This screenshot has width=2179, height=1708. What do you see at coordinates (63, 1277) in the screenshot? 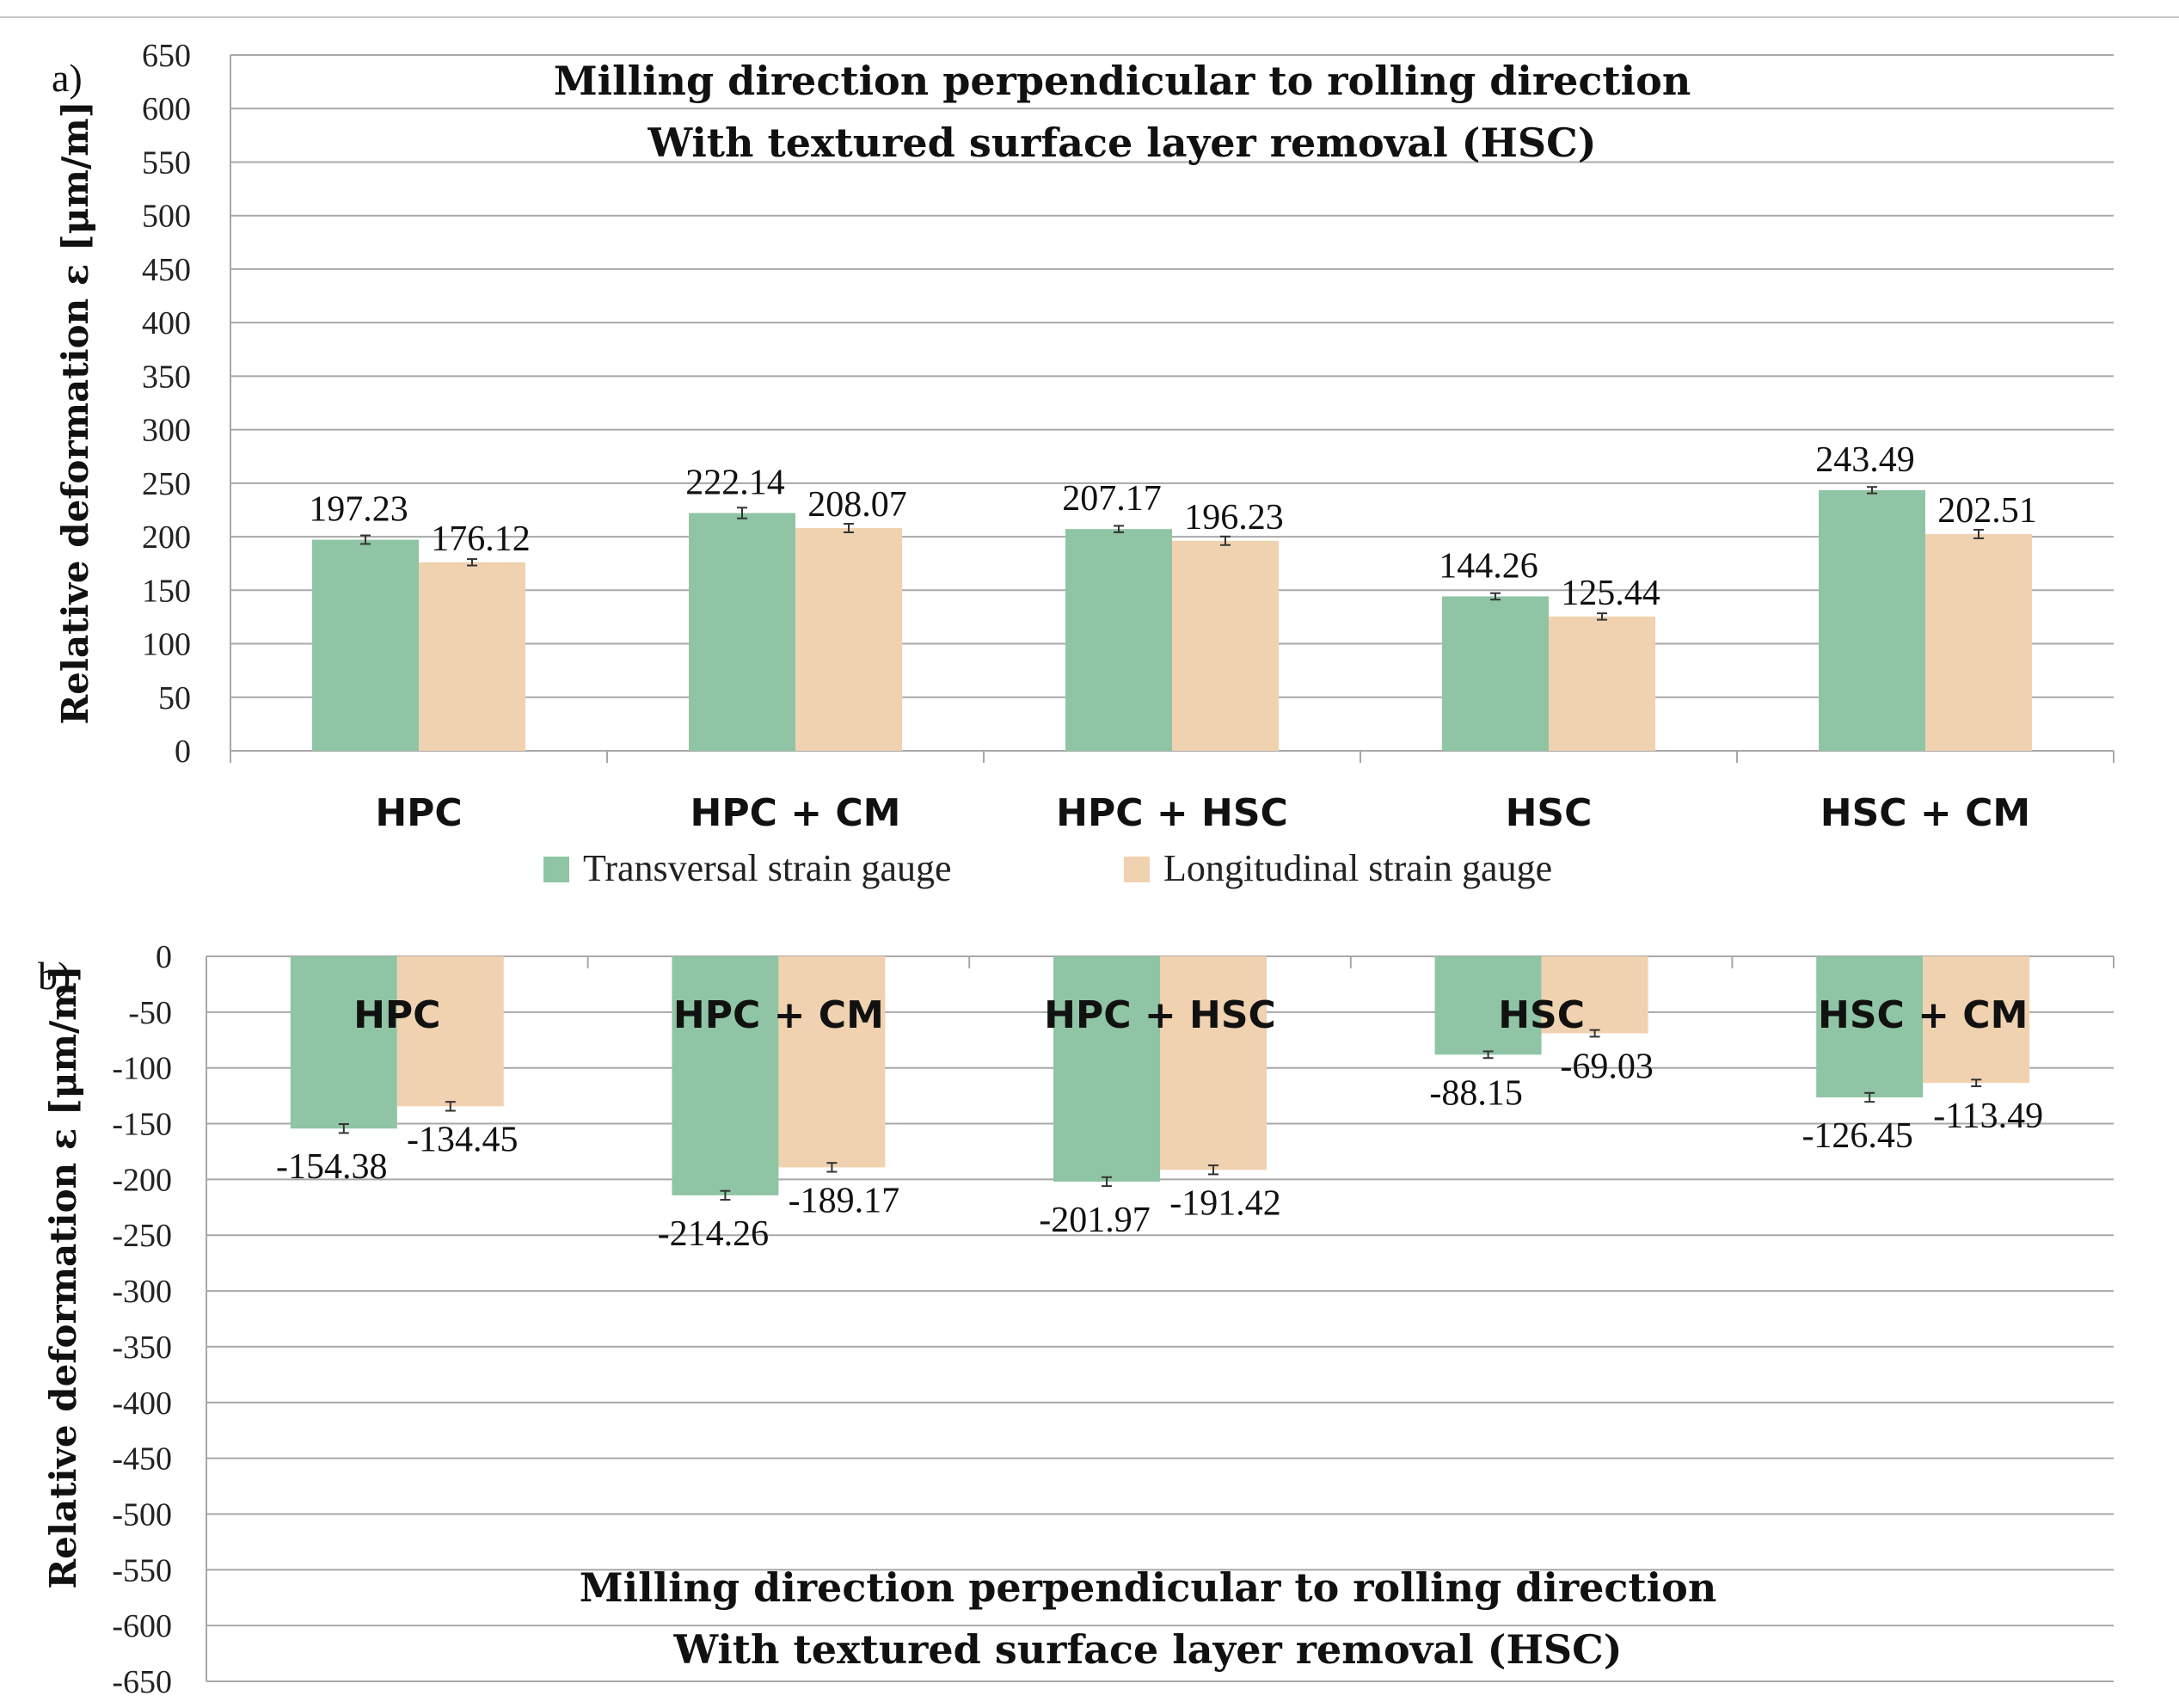
I see `panel-b-y-axis-label: Relative deformation ε [μm/m]` at bounding box center [63, 1277].